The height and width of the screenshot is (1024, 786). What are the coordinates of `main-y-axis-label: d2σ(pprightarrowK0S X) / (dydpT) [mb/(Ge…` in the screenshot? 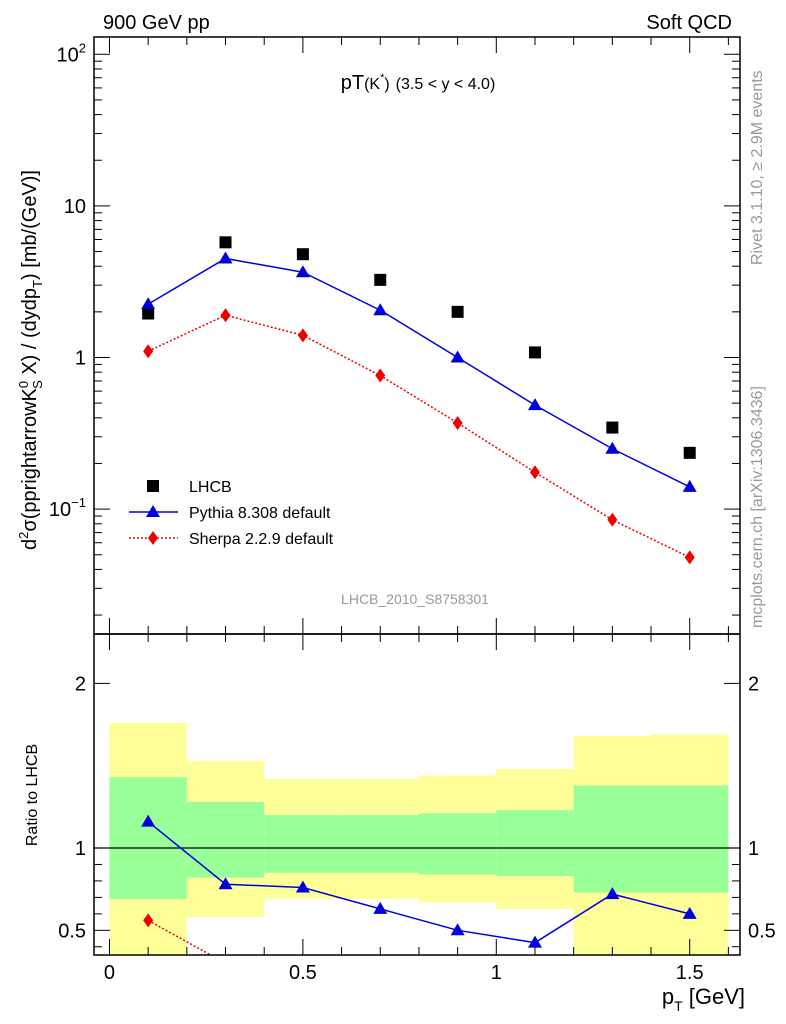 It's located at (30, 360).